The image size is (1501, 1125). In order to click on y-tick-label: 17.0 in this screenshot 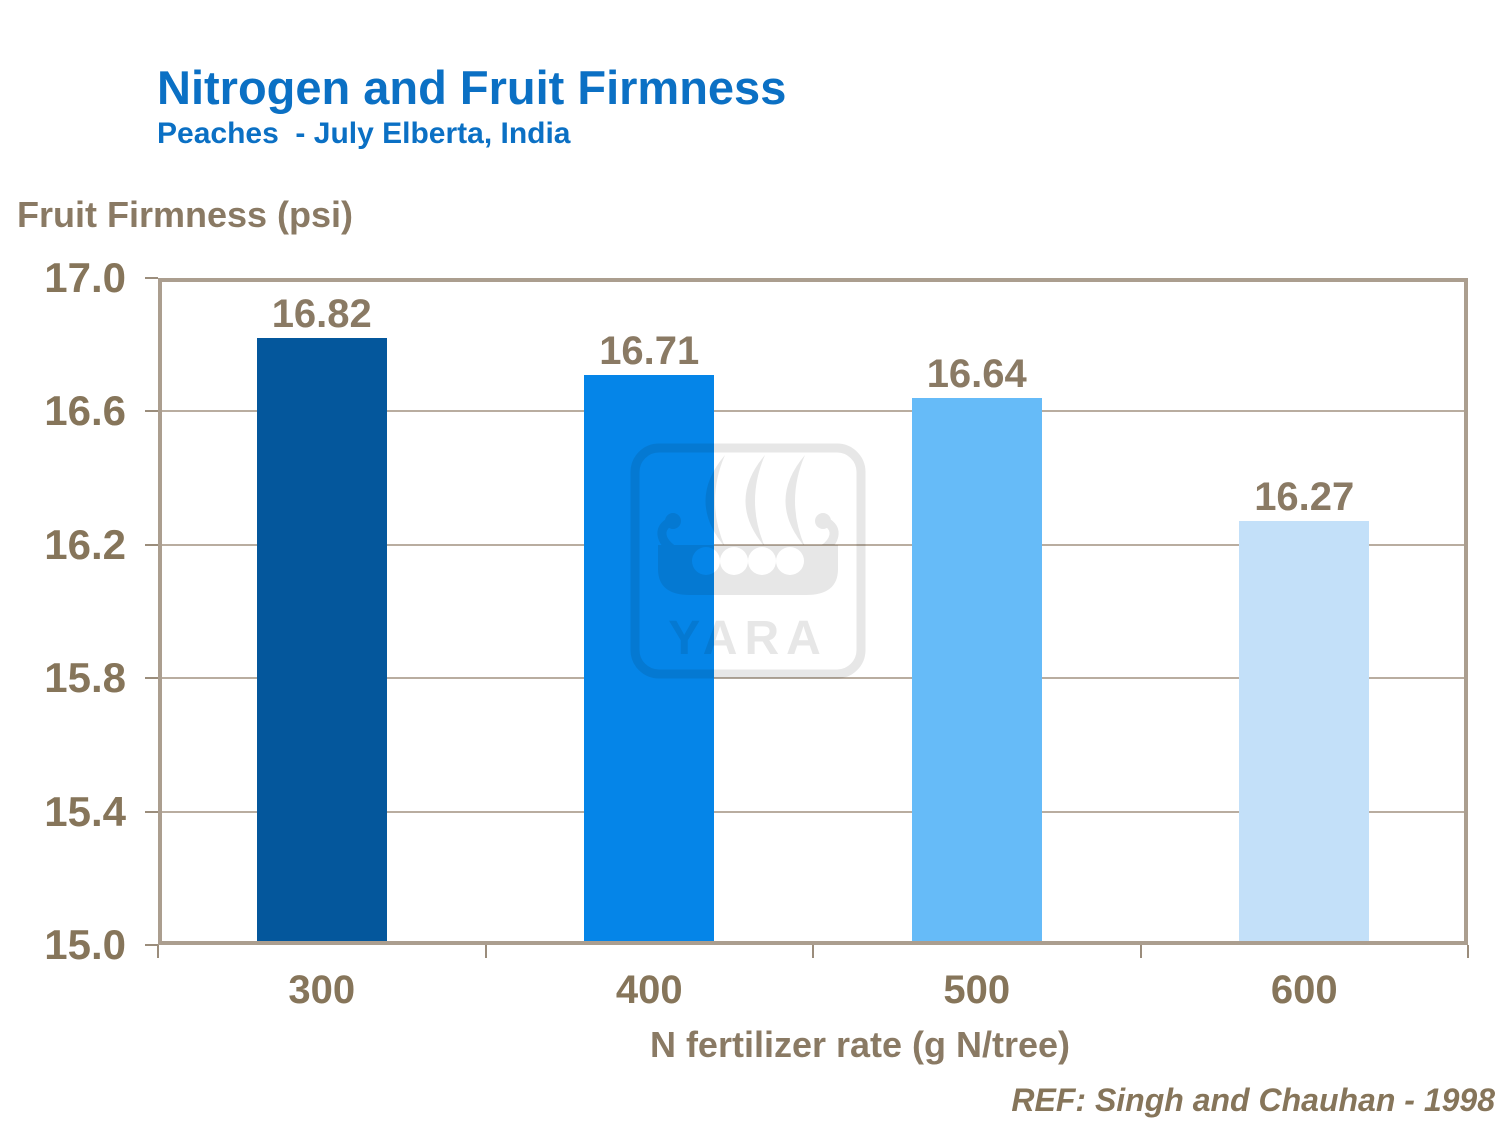, I will do `click(85, 277)`.